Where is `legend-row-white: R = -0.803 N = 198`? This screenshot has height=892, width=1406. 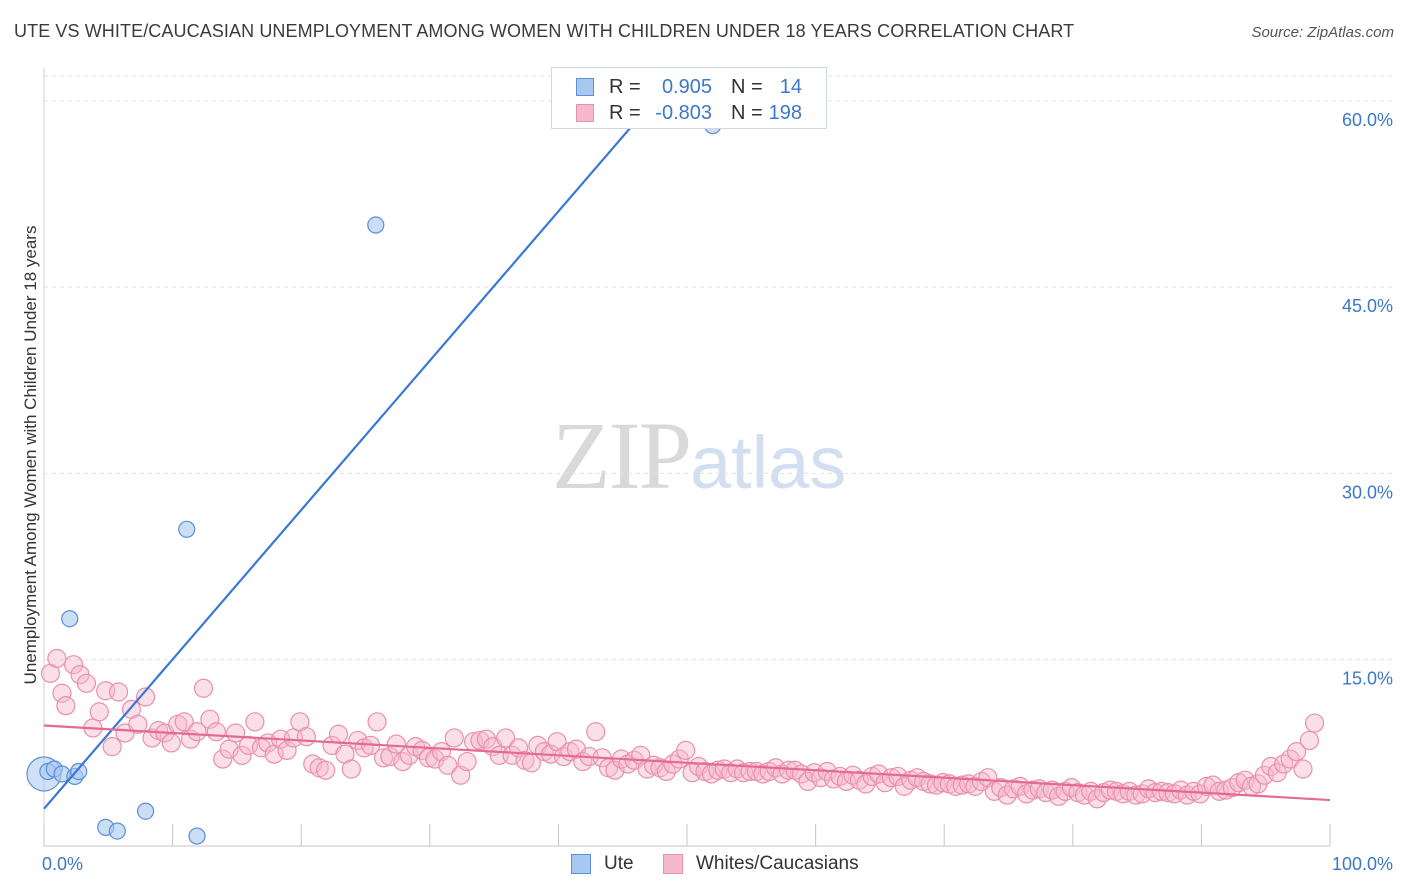 legend-row-white: R = -0.803 N = 198 is located at coordinates (689, 113).